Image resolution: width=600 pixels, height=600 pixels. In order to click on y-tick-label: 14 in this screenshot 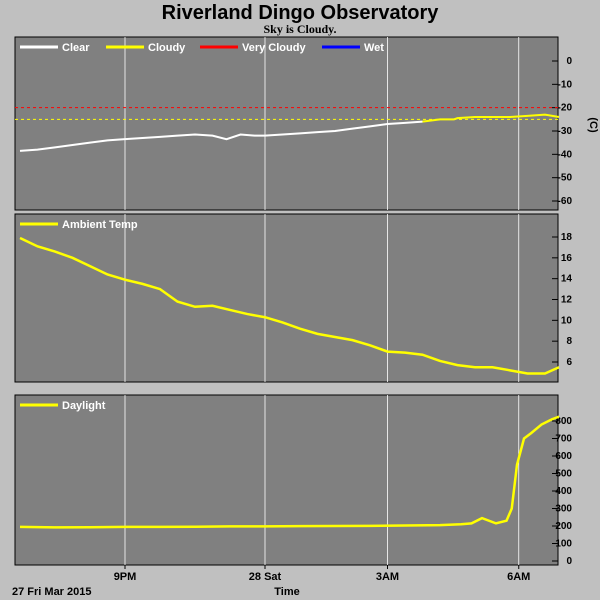, I will do `click(567, 279)`.